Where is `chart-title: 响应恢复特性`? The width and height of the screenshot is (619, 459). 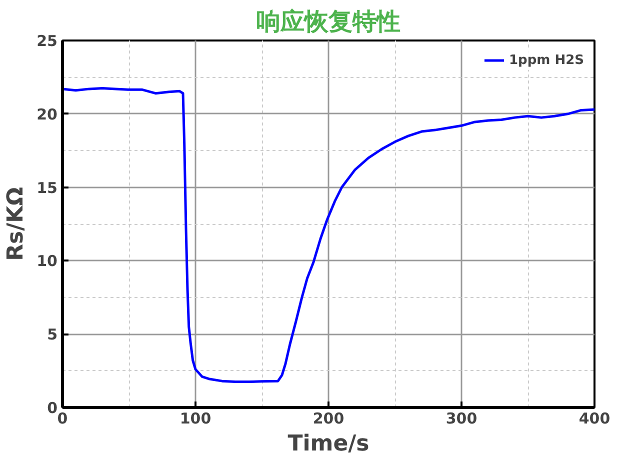
chart-title: 响应恢复特性 is located at coordinates (328, 22).